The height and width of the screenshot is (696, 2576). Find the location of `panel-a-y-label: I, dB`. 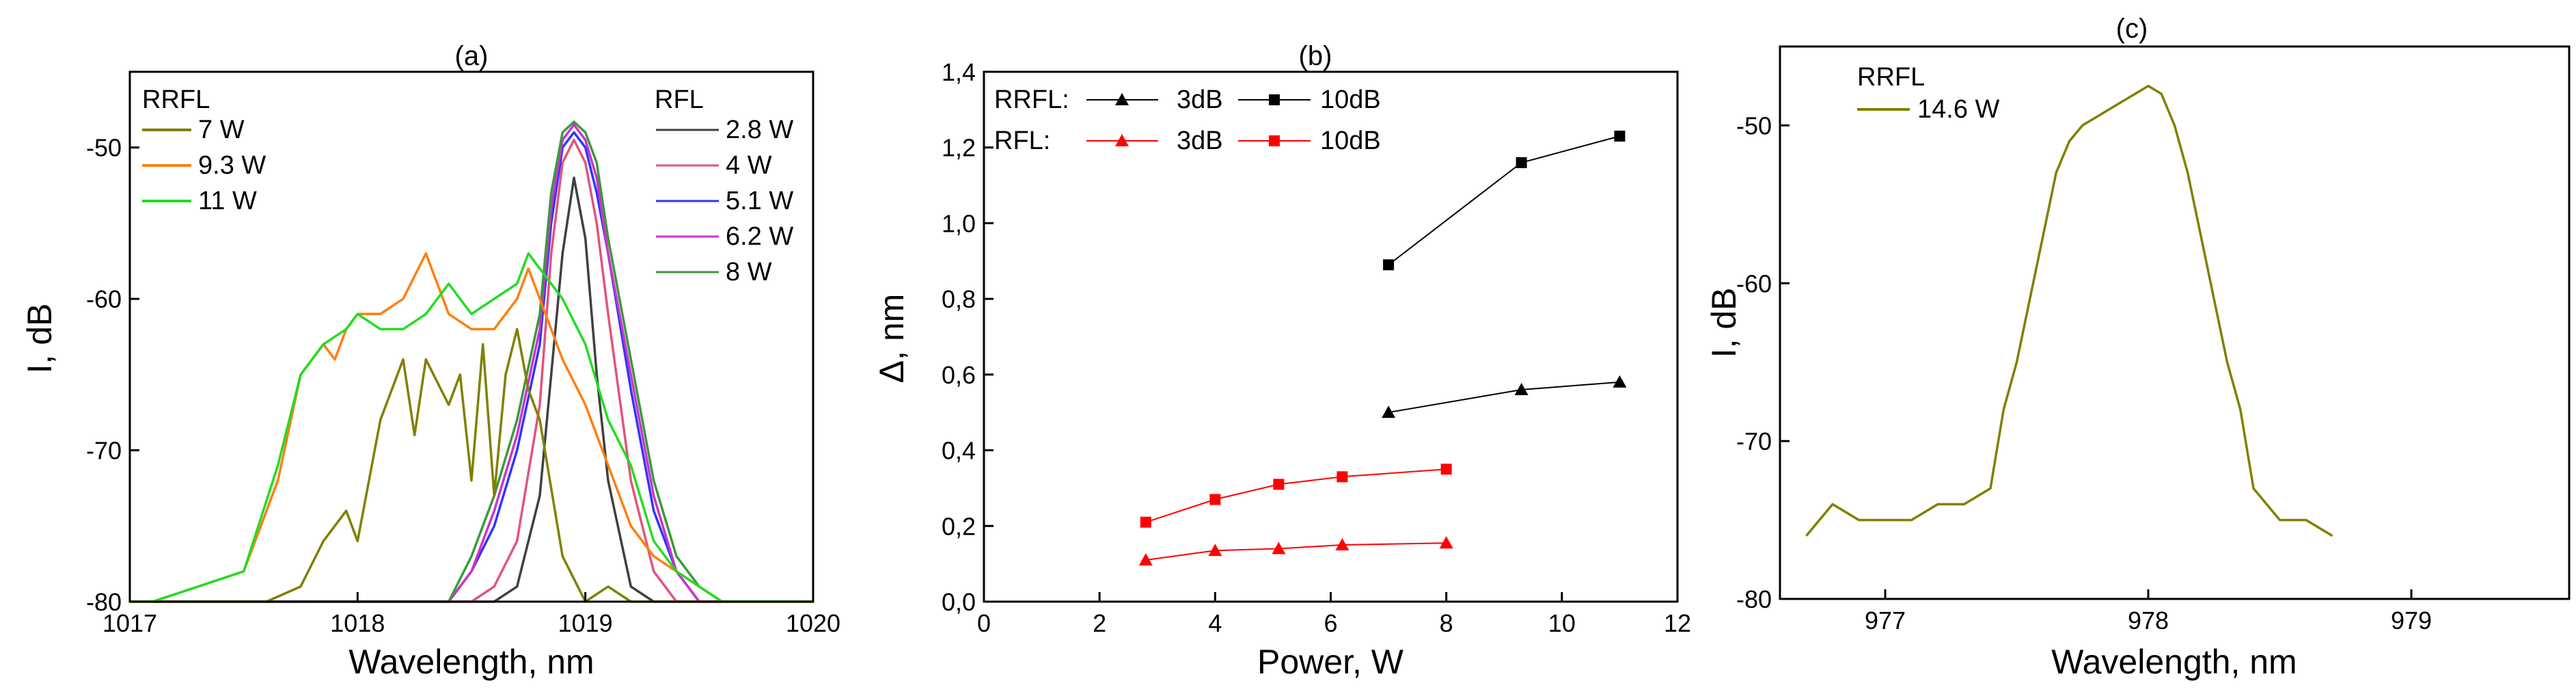

panel-a-y-label: I, dB is located at coordinates (39, 339).